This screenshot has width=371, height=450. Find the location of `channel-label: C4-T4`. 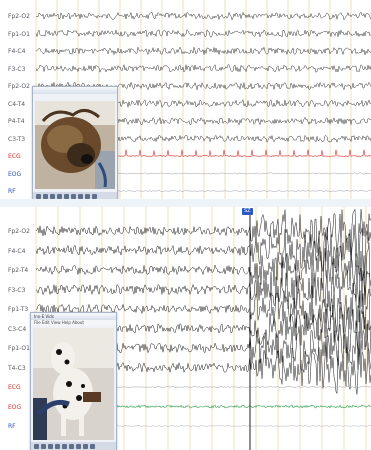

channel-label: C4-T4 is located at coordinates (17, 104).